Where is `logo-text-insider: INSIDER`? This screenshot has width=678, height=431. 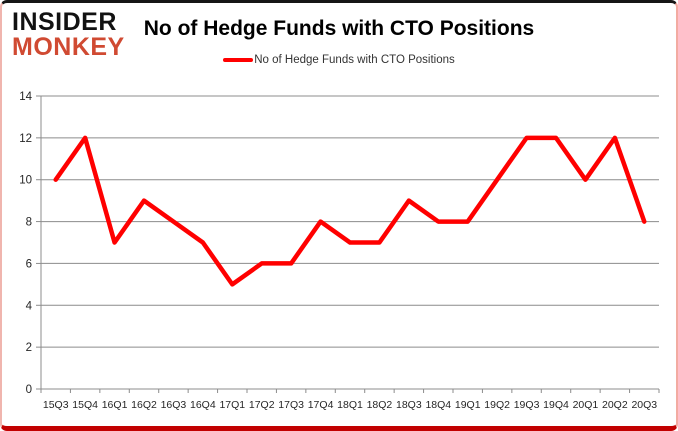
logo-text-insider: INSIDER is located at coordinates (64, 22).